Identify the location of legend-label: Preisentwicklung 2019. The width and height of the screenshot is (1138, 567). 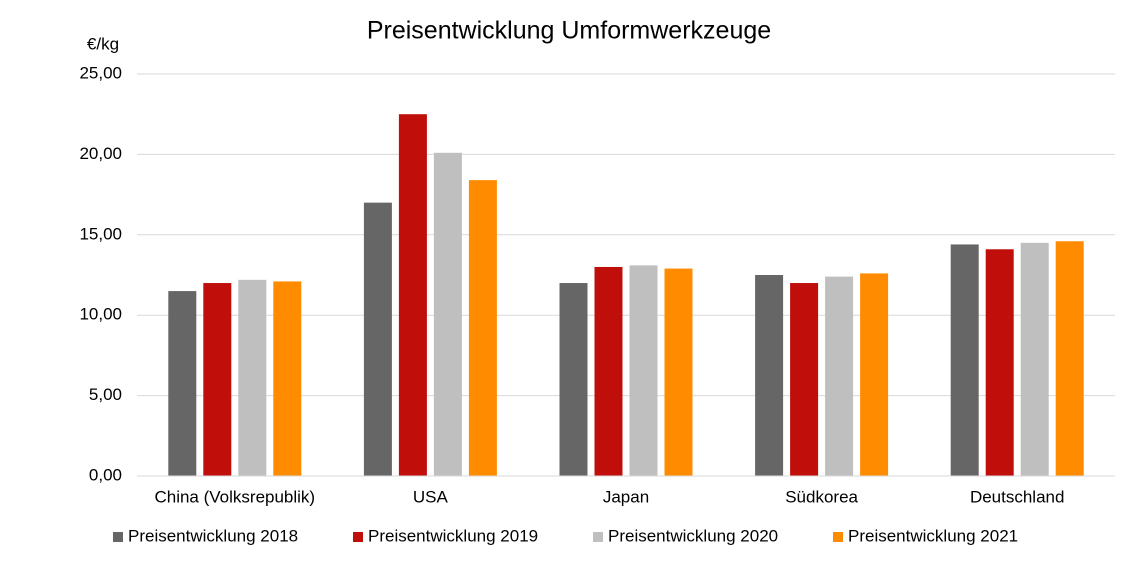
(453, 535).